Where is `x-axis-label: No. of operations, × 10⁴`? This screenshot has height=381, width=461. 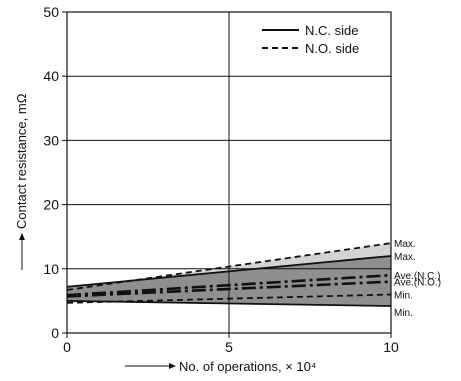 x-axis-label: No. of operations, × 10⁴ is located at coordinates (247, 366).